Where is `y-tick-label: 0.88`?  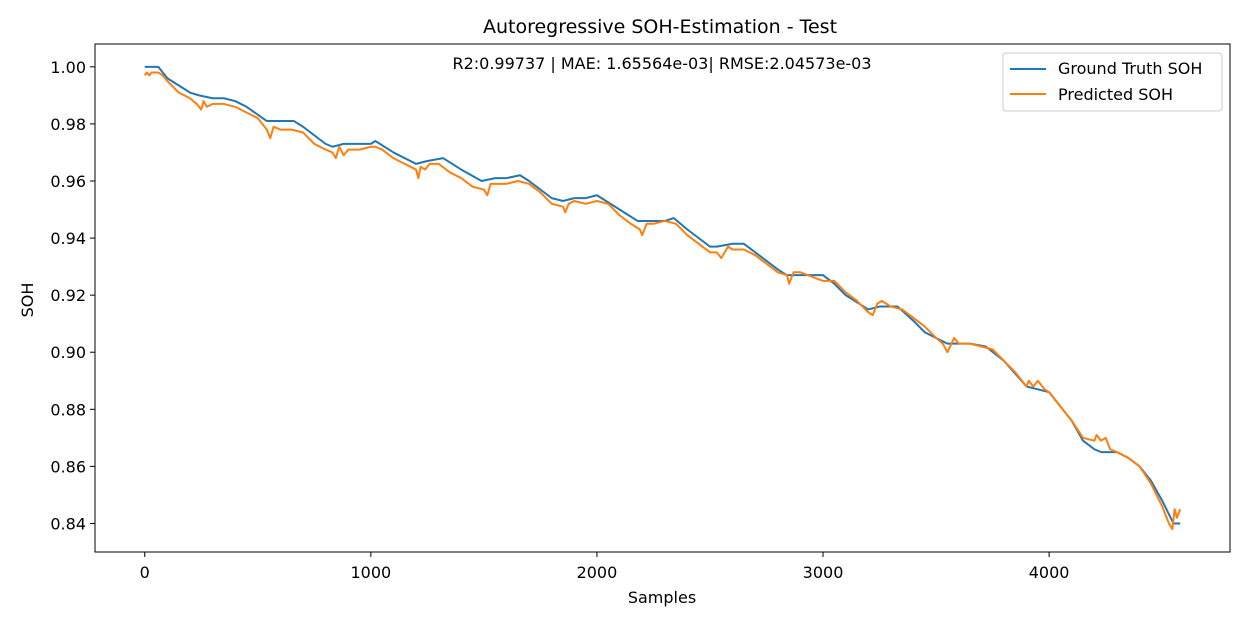
y-tick-label: 0.88 is located at coordinates (68, 409).